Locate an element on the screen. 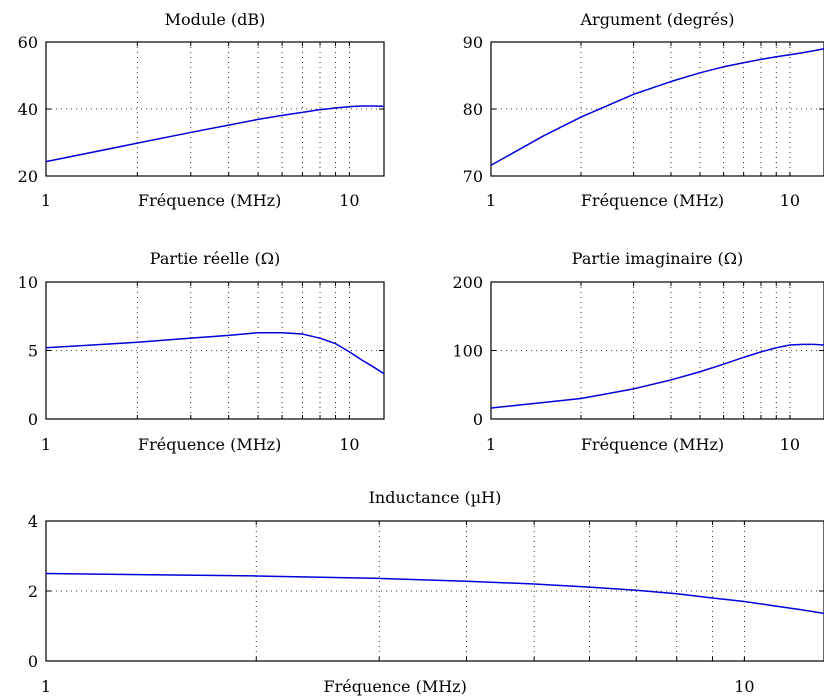 The width and height of the screenshot is (824, 698). y-tick-label: 200 is located at coordinates (467, 282).